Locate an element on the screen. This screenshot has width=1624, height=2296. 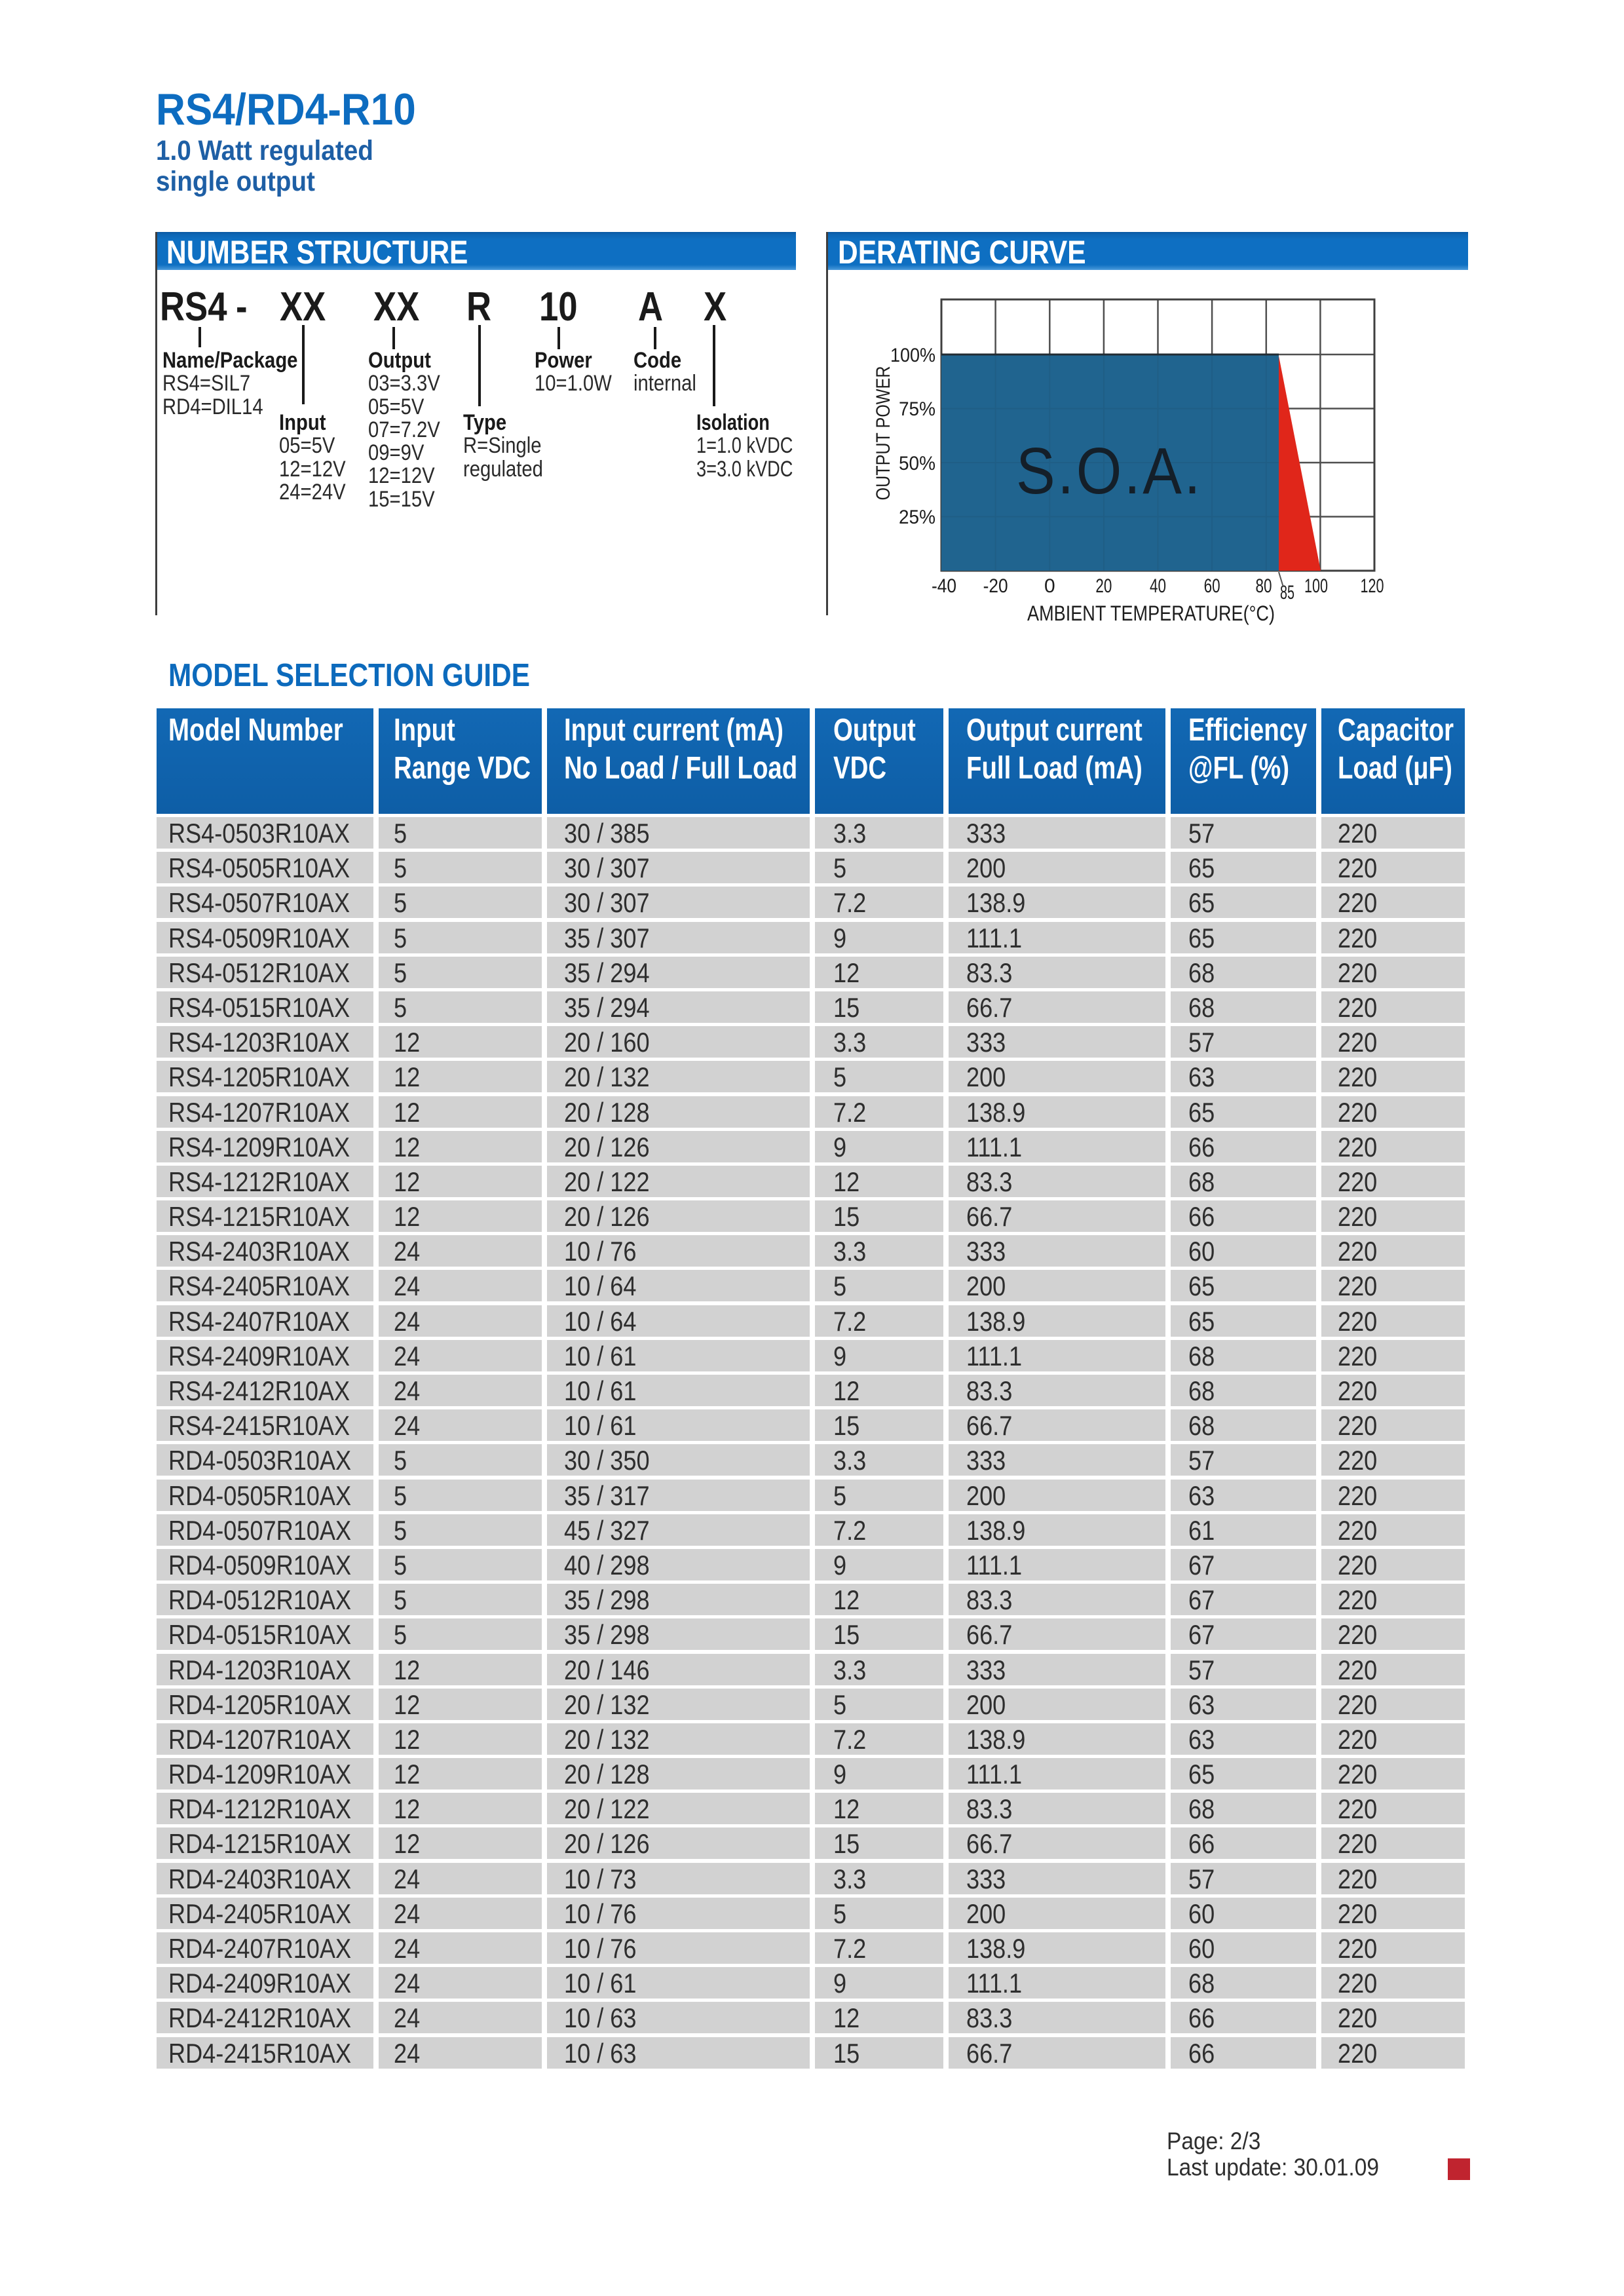
svg-text: 25% is located at coordinates (917, 517).